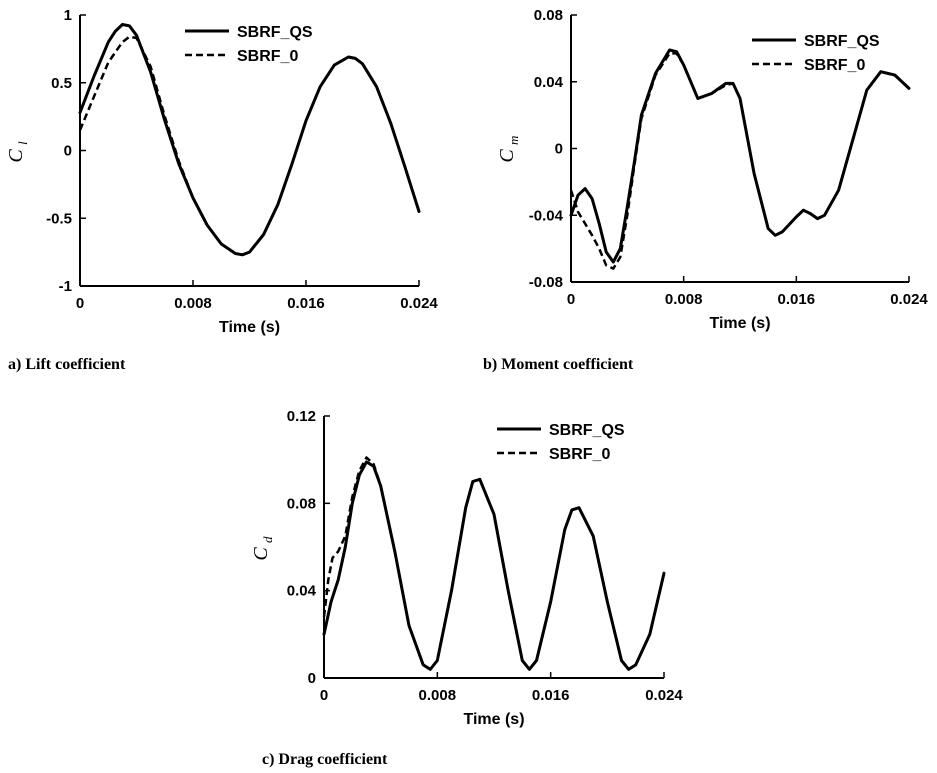  What do you see at coordinates (67, 364) in the screenshot?
I see `chart-caption: a) Lift coefficient` at bounding box center [67, 364].